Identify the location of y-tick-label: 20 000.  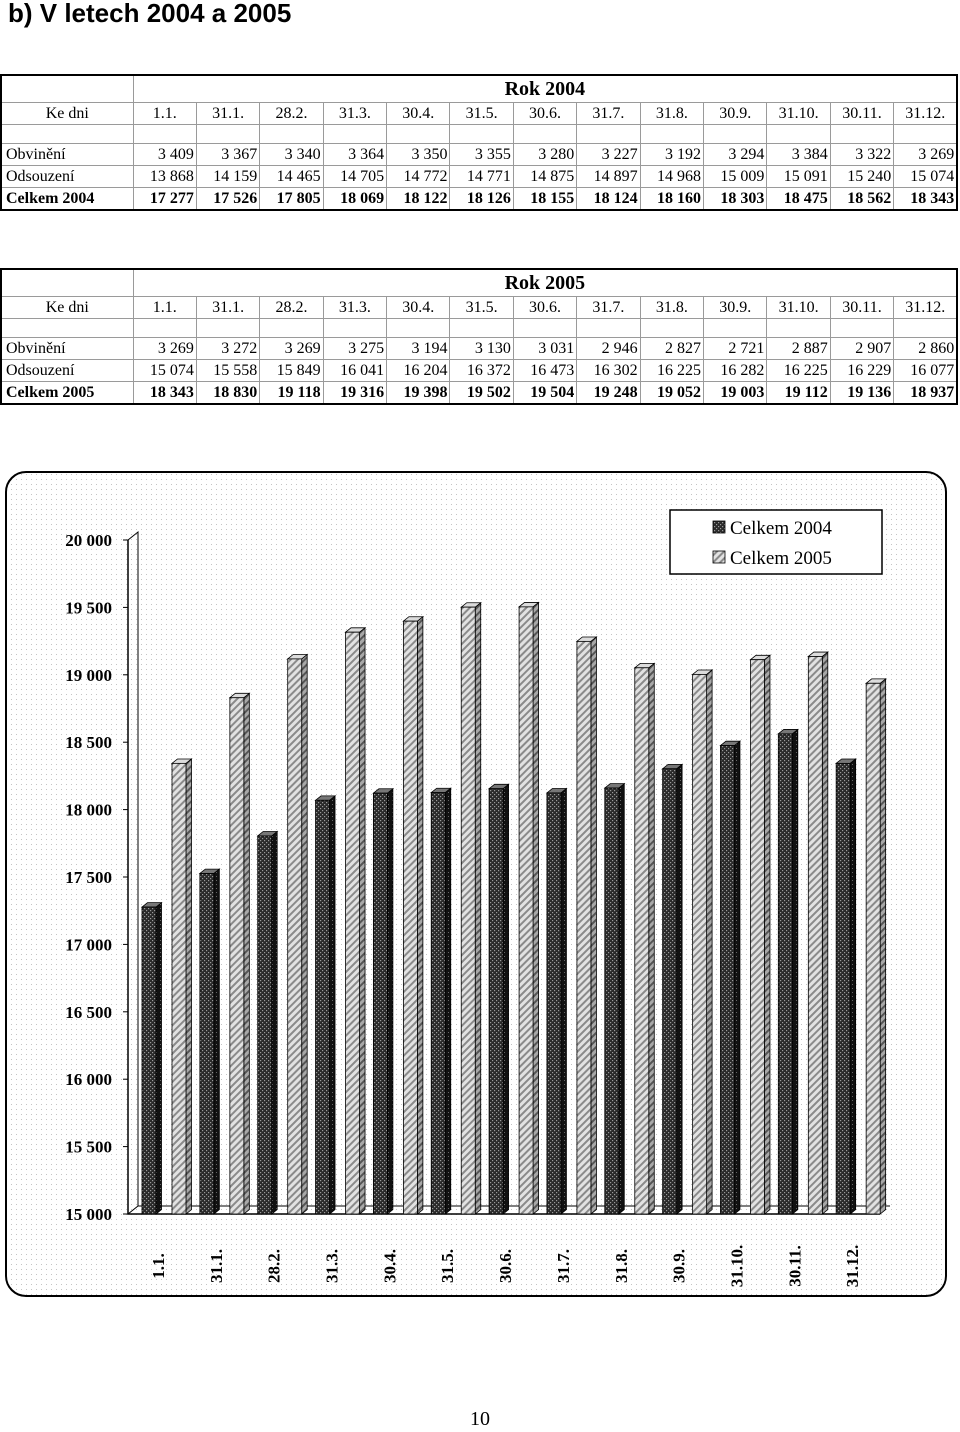
(88, 540).